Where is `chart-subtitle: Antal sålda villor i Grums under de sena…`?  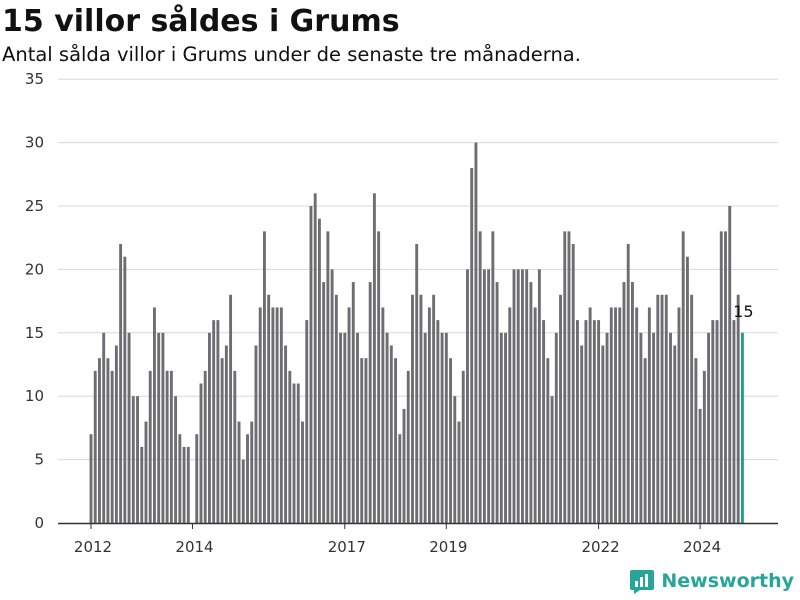 chart-subtitle: Antal sålda villor i Grums under de sena… is located at coordinates (291, 54).